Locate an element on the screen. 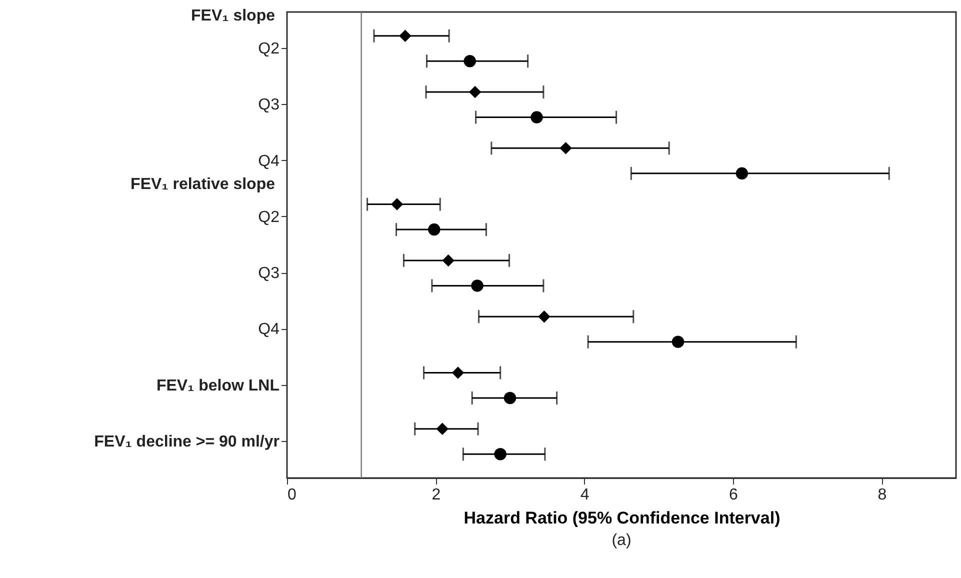 The image size is (961, 578). y-tick-label: FEV₁ decline >= 90 ml/yr is located at coordinates (187, 442).